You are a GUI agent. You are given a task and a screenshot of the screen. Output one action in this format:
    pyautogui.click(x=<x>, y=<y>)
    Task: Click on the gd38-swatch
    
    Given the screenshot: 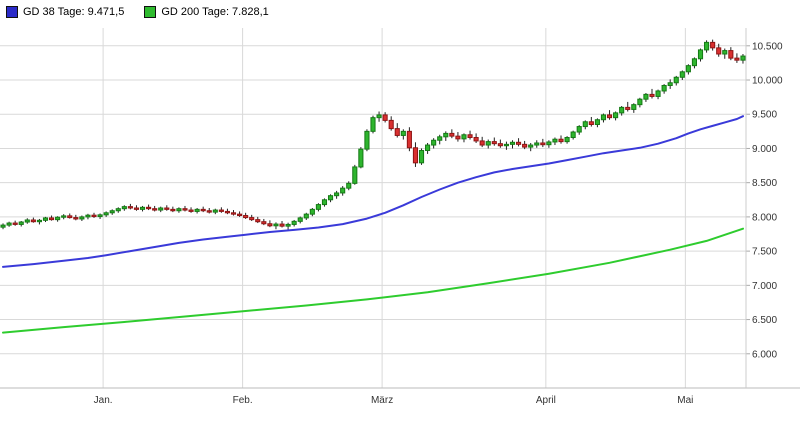 What is the action you would take?
    pyautogui.click(x=12, y=12)
    